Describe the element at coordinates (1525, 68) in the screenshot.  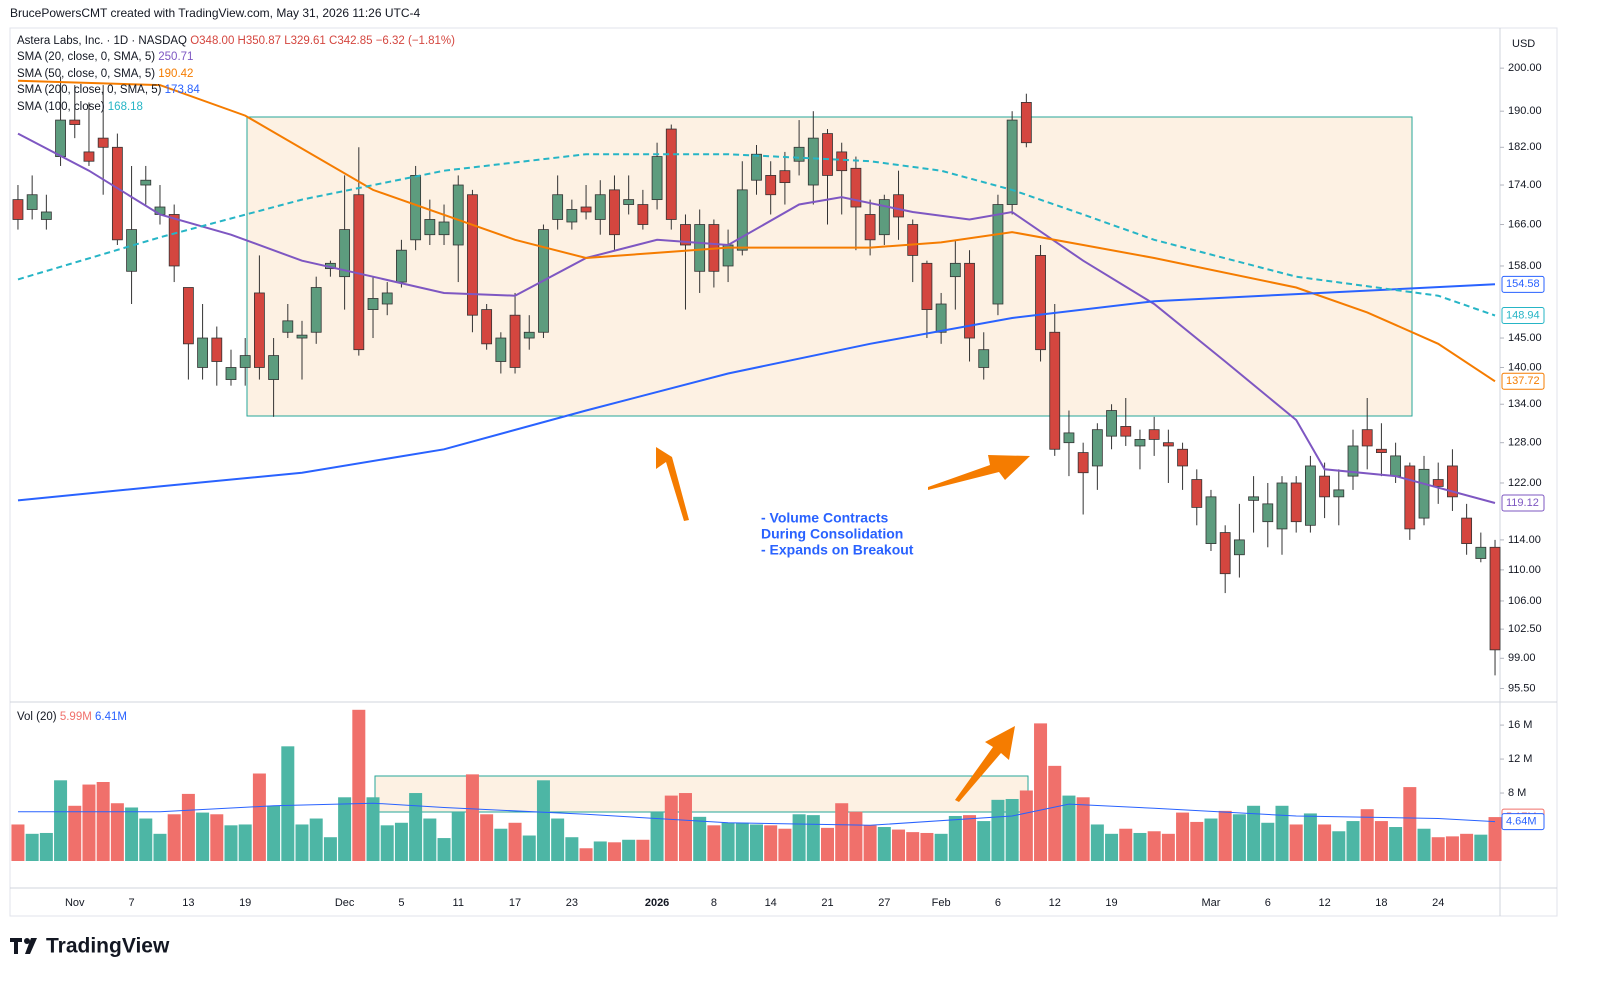
I see `y-tick-label: 200.00` at that location.